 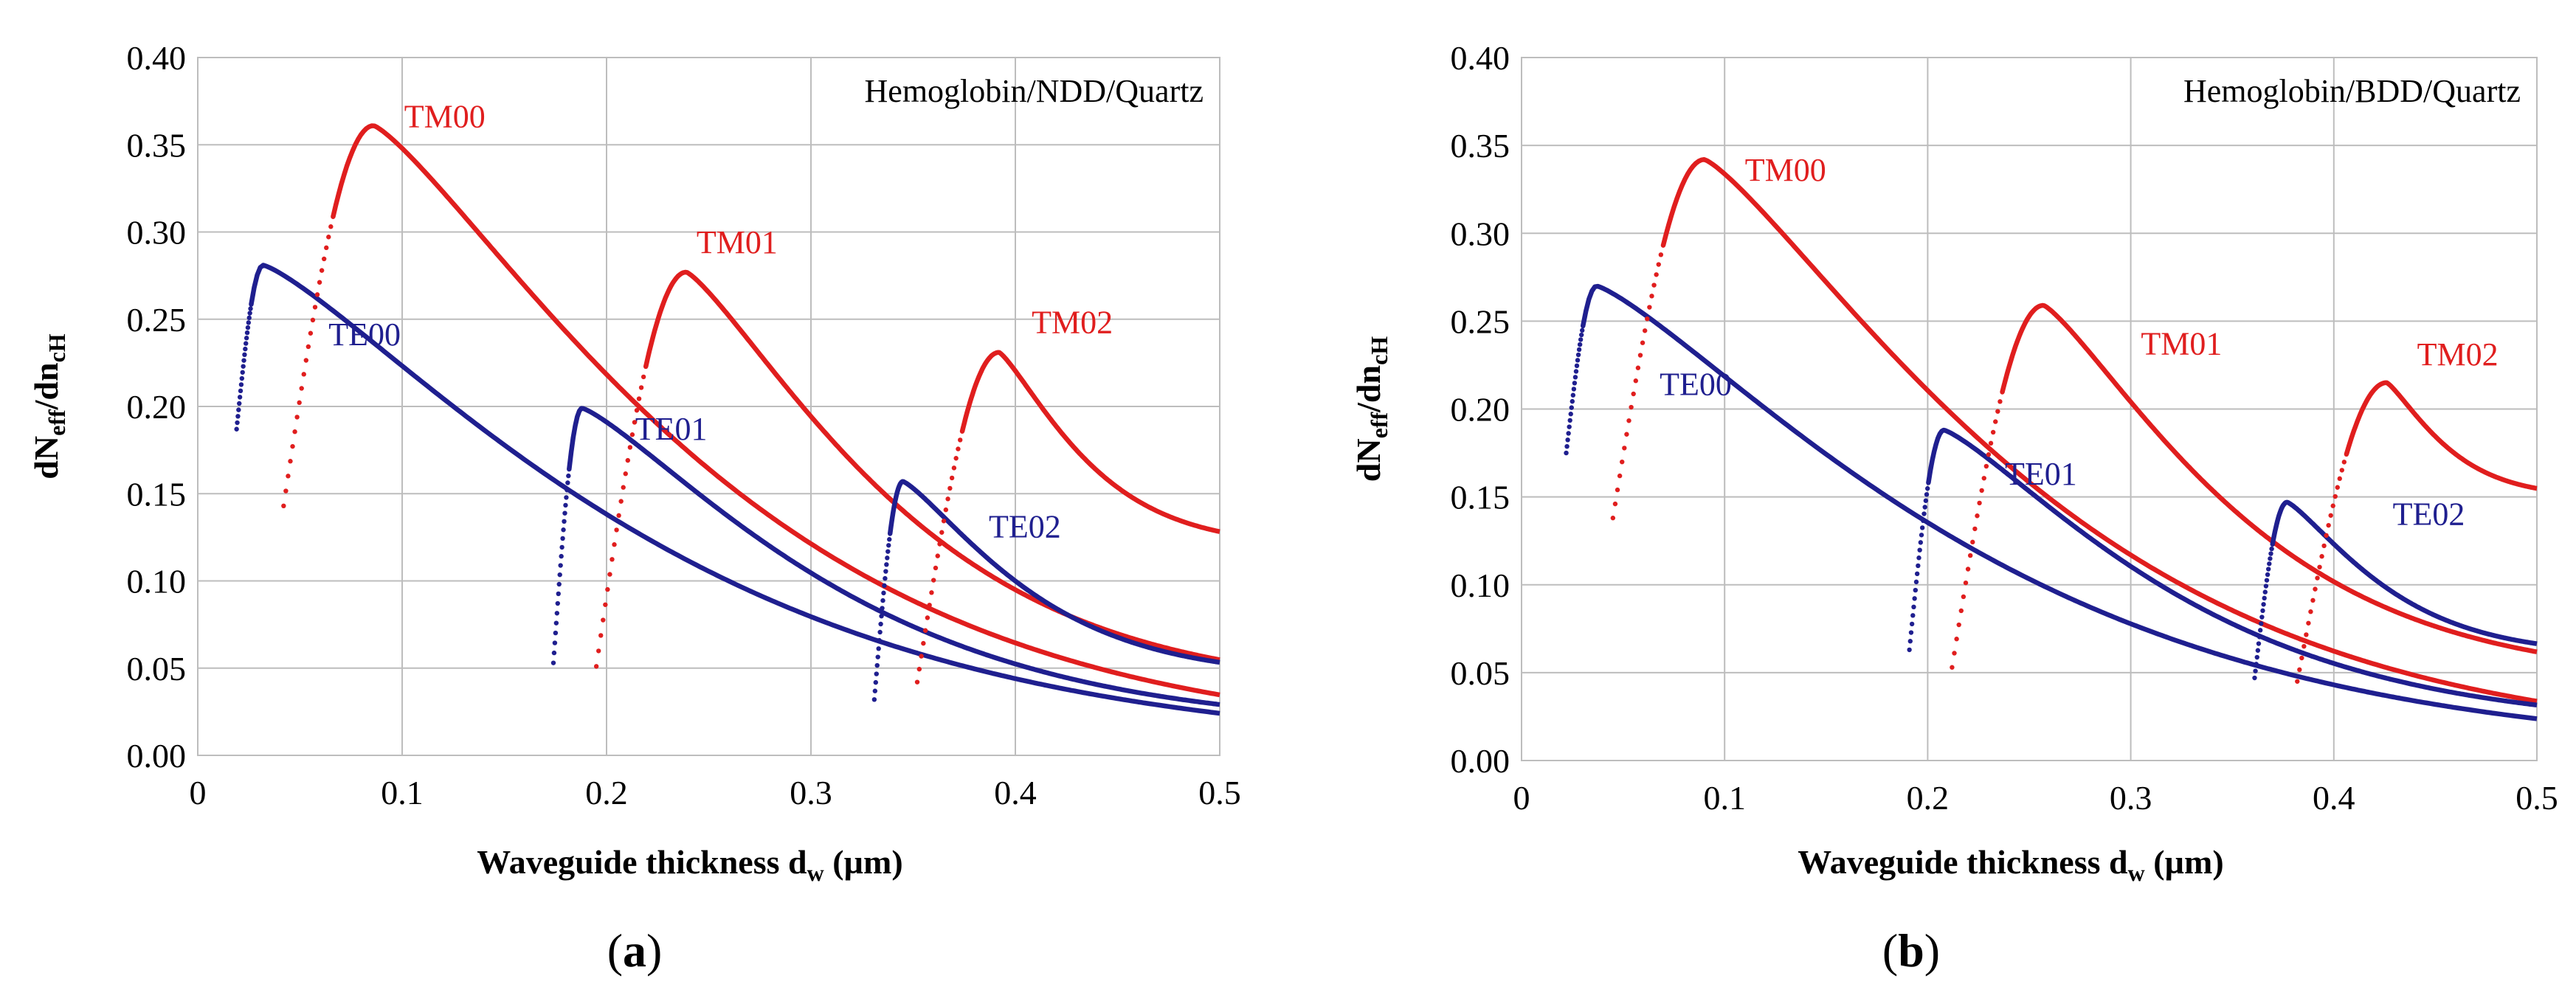 What do you see at coordinates (157, 145) in the screenshot?
I see `y-tick-label: 0.35` at bounding box center [157, 145].